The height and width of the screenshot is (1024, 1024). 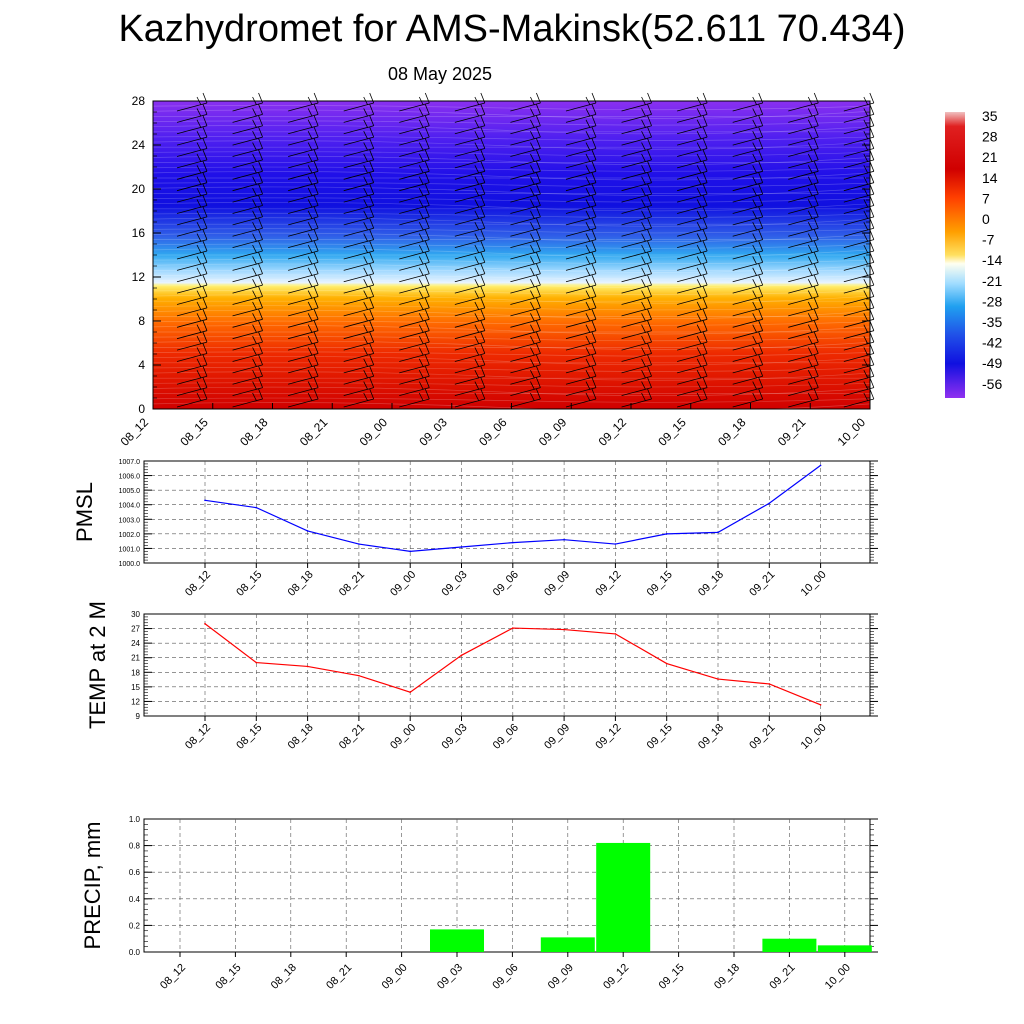 I want to click on y-axis-label: PRECIP, mm, so click(x=92, y=886).